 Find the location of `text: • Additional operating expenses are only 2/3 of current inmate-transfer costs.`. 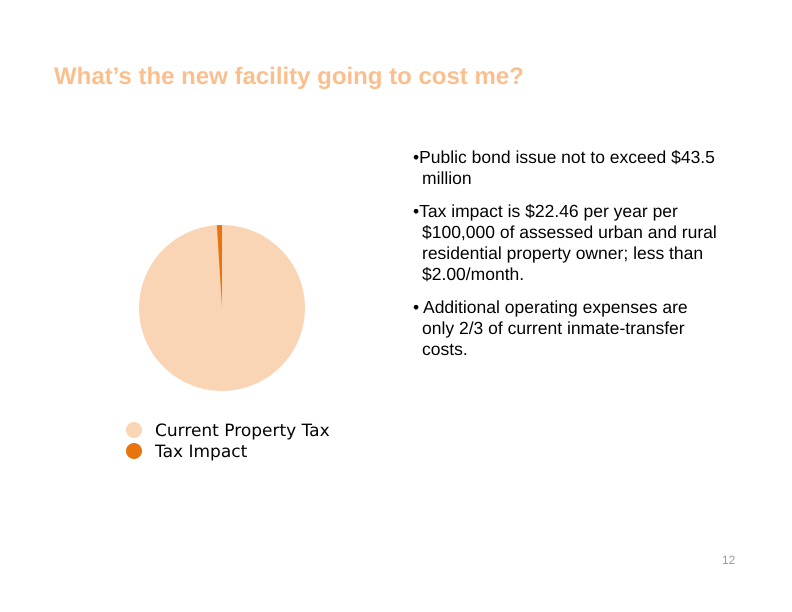

text: • Additional operating expenses are only 2/3 of current inmate-transfer costs. is located at coordinates (550, 328).